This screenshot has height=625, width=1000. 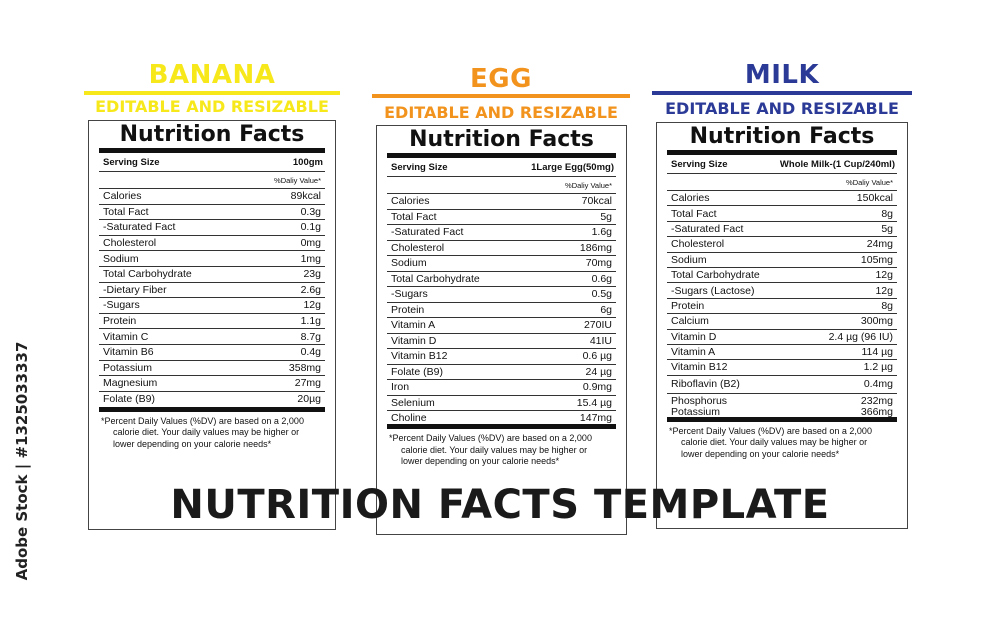 What do you see at coordinates (782, 182) in the screenshot?
I see `daily-value-header: %Daliy Value*` at bounding box center [782, 182].